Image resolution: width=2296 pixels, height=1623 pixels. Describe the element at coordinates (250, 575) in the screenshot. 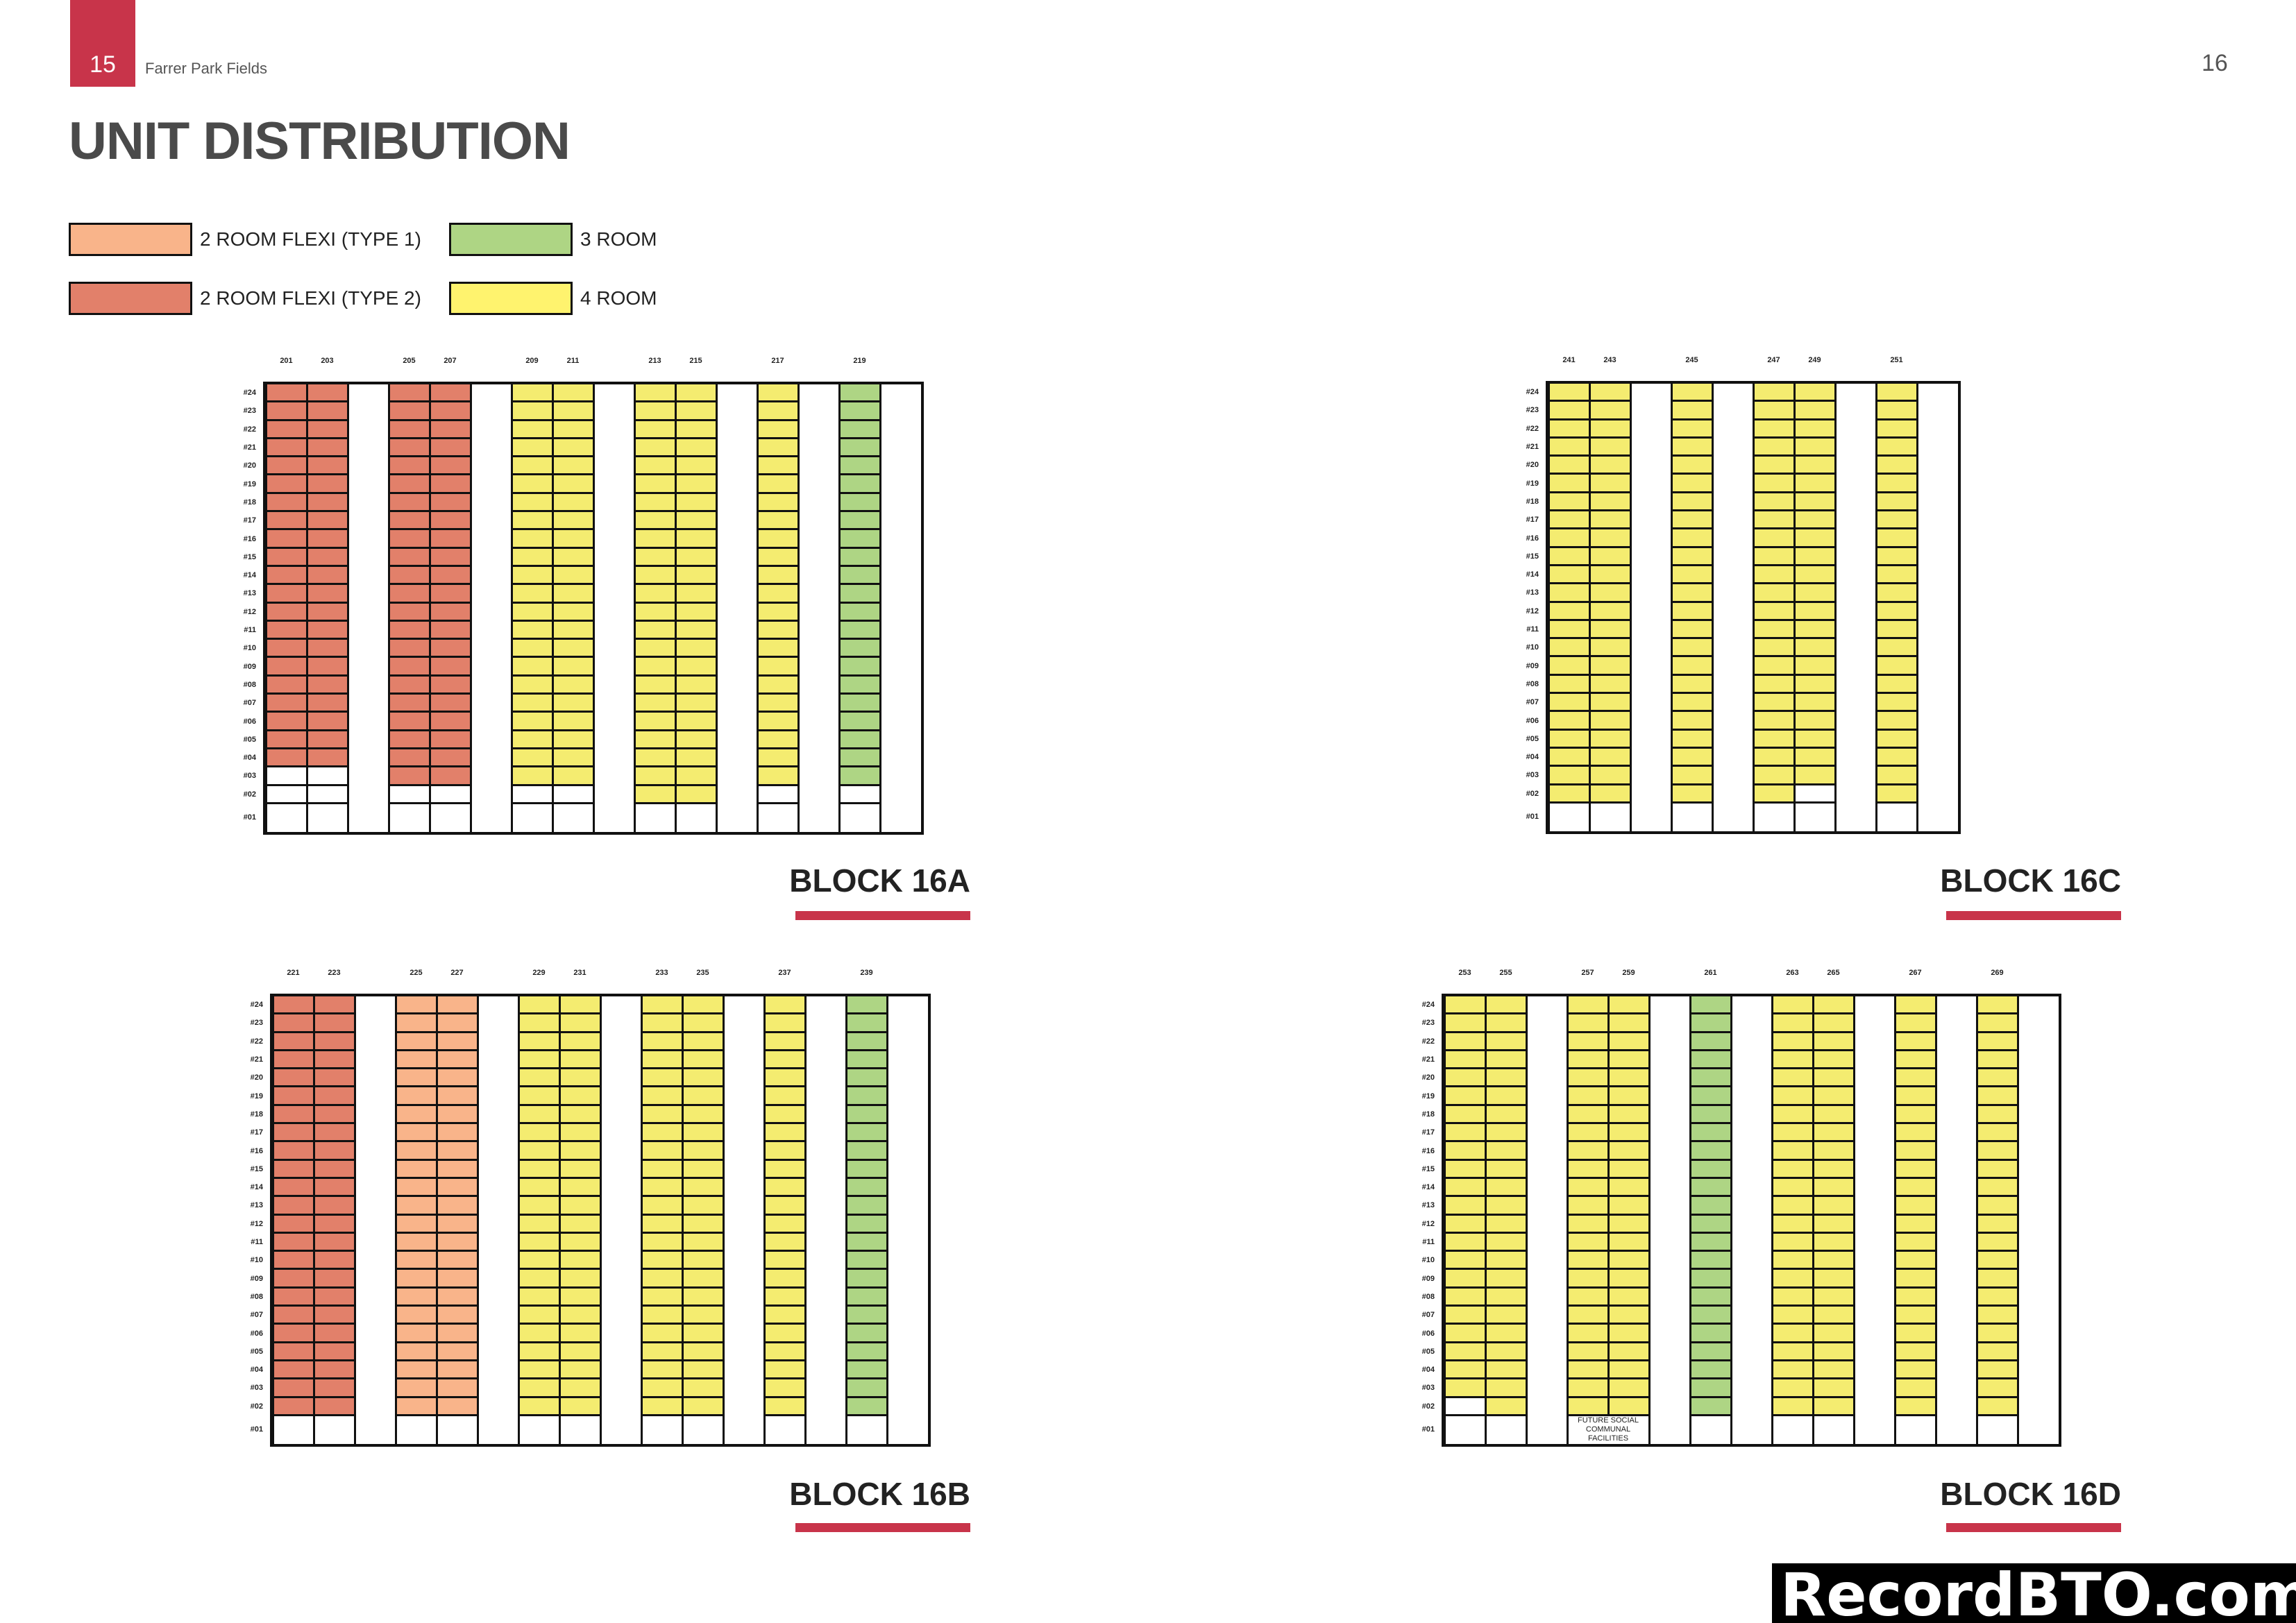

I see `floor-label: #14` at that location.